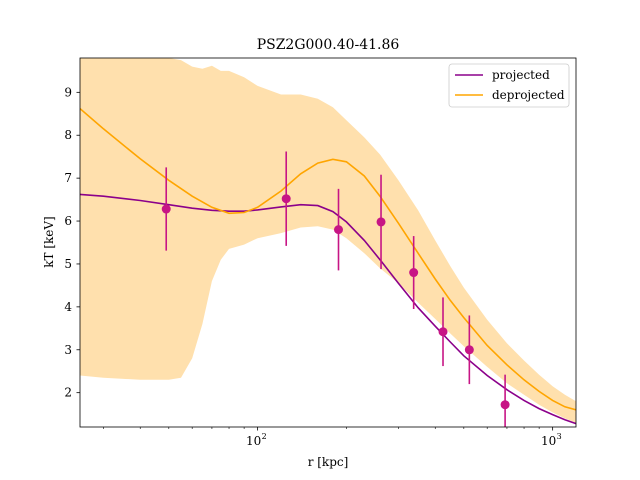  What do you see at coordinates (68, 264) in the screenshot?
I see `y-tick-label: 5` at bounding box center [68, 264].